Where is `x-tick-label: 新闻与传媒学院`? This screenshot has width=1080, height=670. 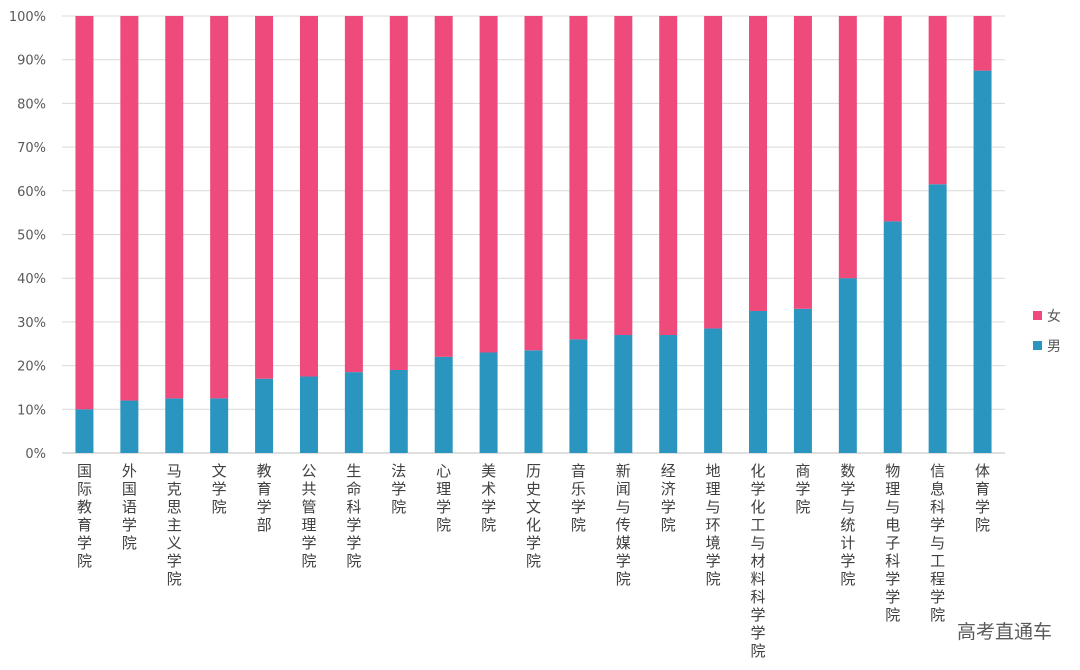
x-tick-label: 新闻与传媒学院 is located at coordinates (623, 525).